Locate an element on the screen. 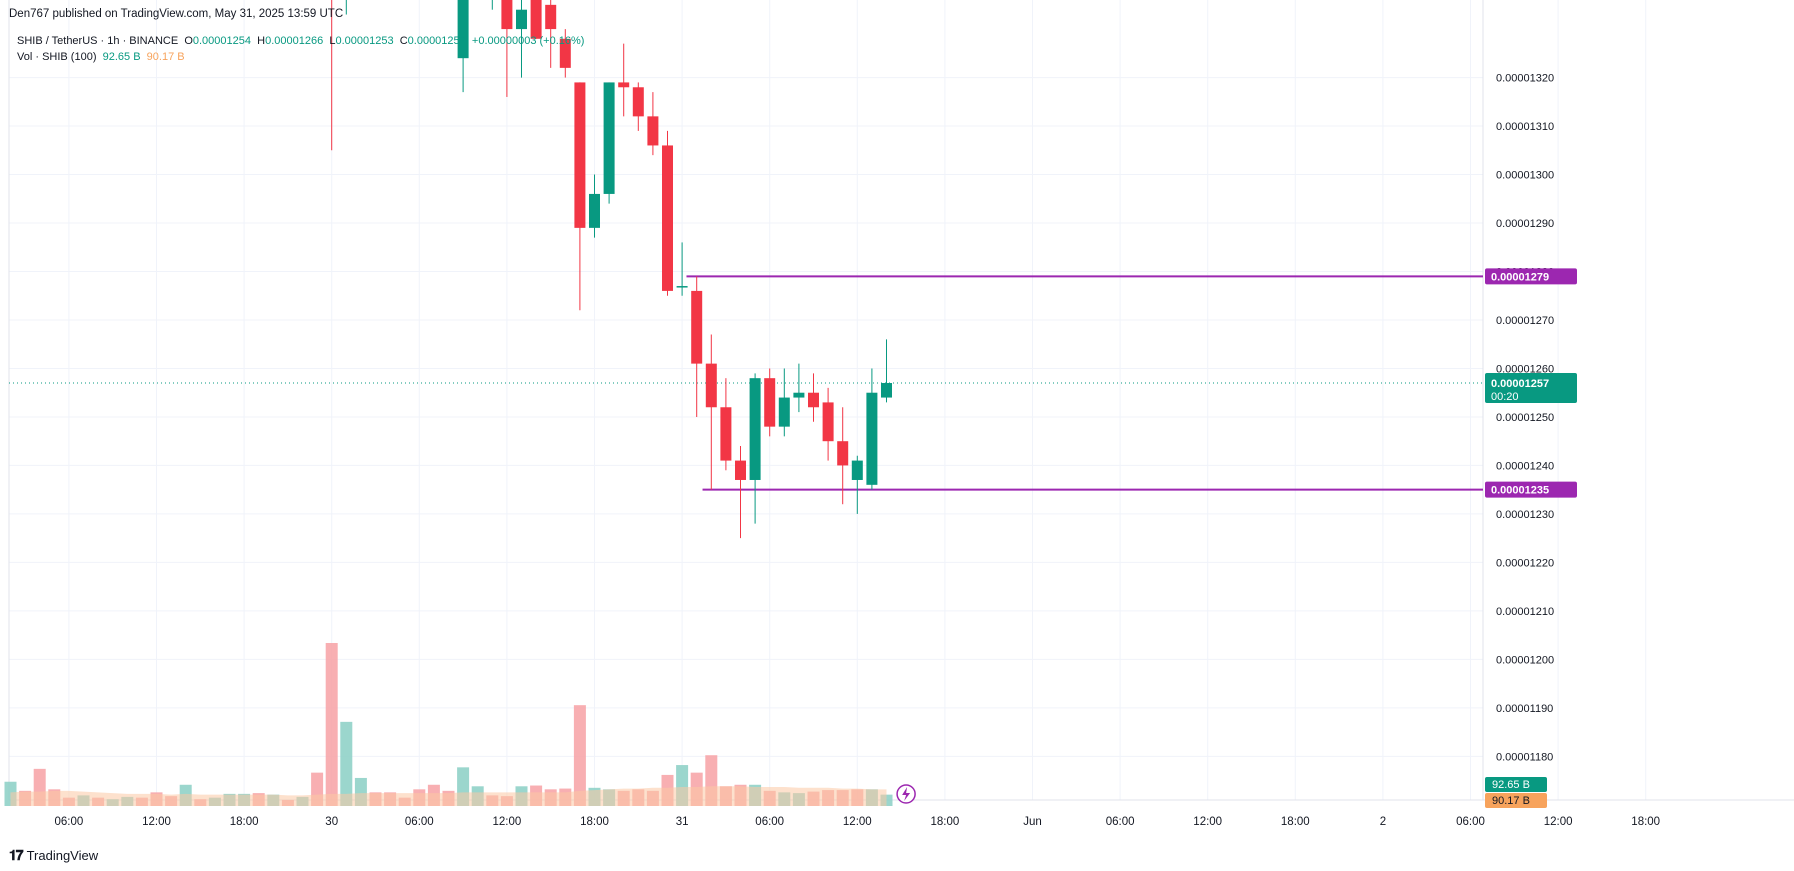 Image resolution: width=1794 pixels, height=871 pixels. bar-countdown-label: 00:20 is located at coordinates (1505, 397).